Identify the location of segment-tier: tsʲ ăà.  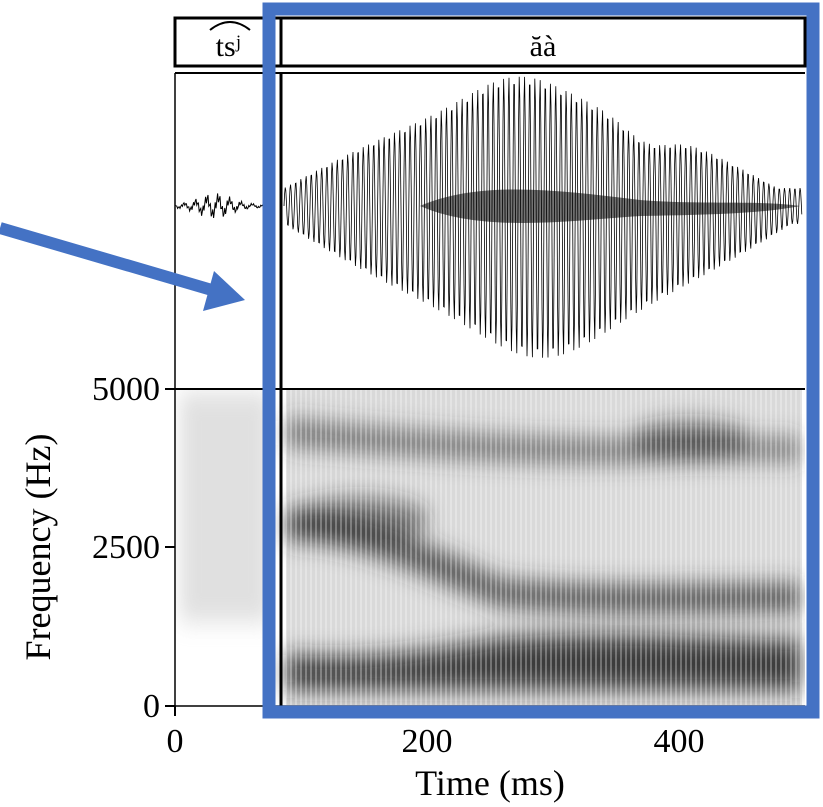
(490, 42).